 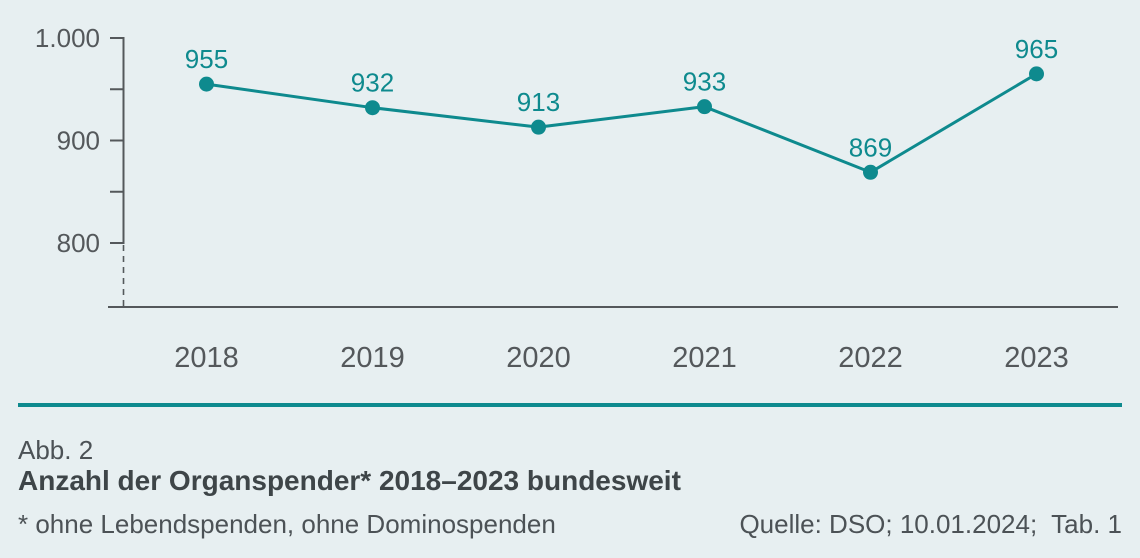 I want to click on x-axis-year-label: 2018, so click(x=206, y=358).